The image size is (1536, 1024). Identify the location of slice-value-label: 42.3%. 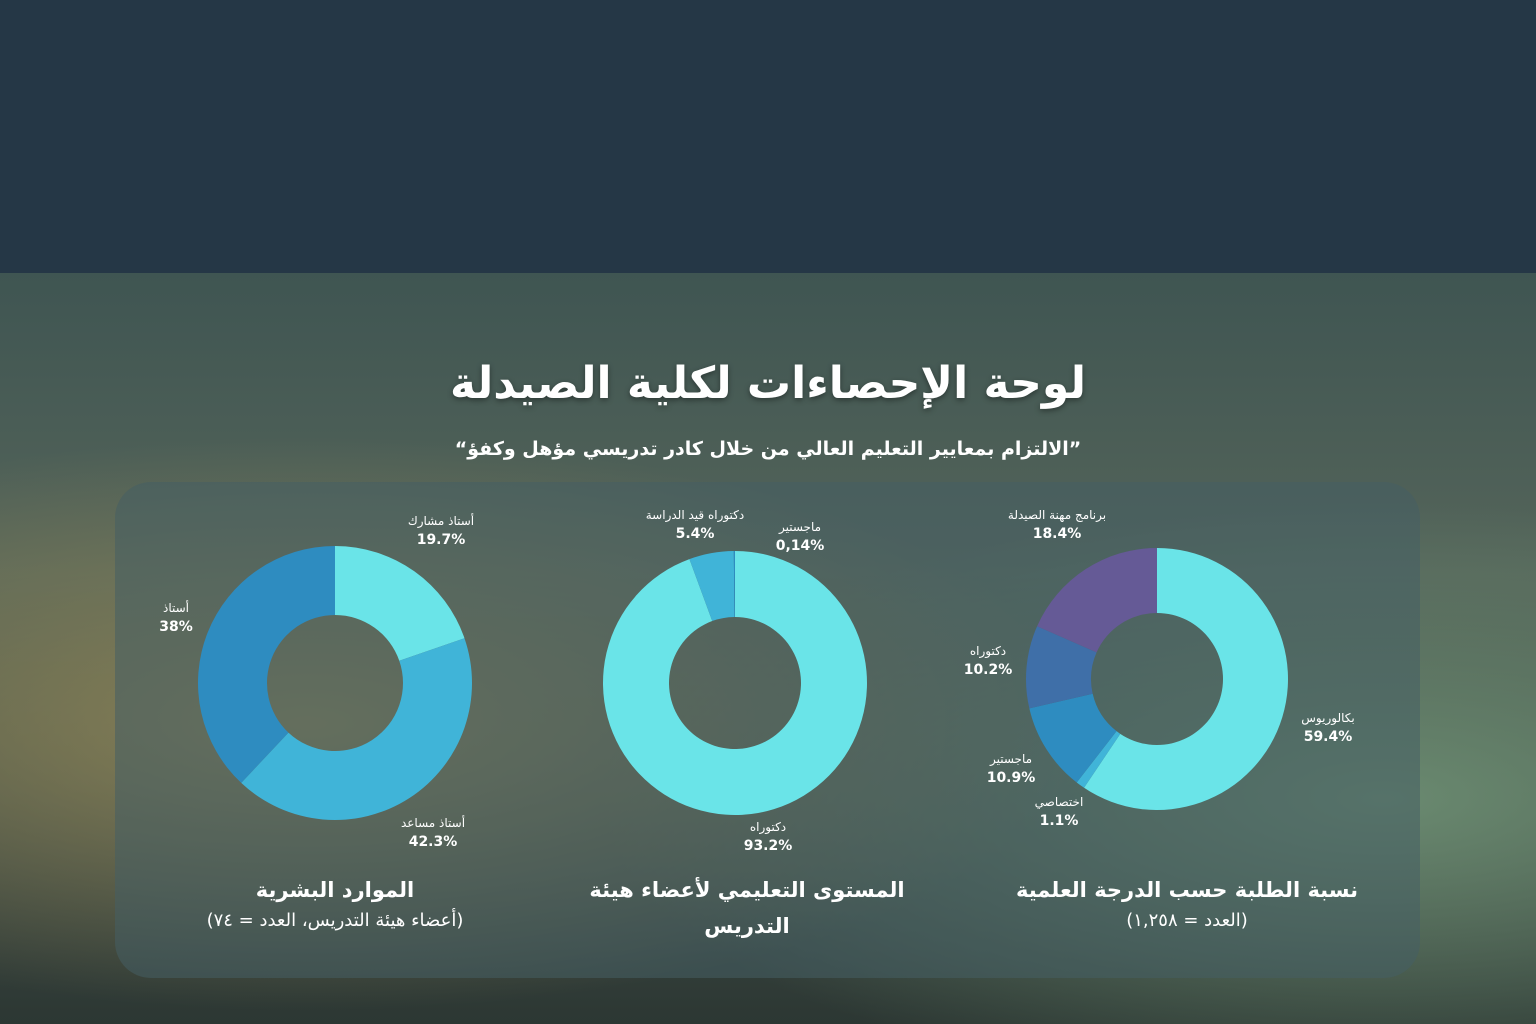
(433, 842).